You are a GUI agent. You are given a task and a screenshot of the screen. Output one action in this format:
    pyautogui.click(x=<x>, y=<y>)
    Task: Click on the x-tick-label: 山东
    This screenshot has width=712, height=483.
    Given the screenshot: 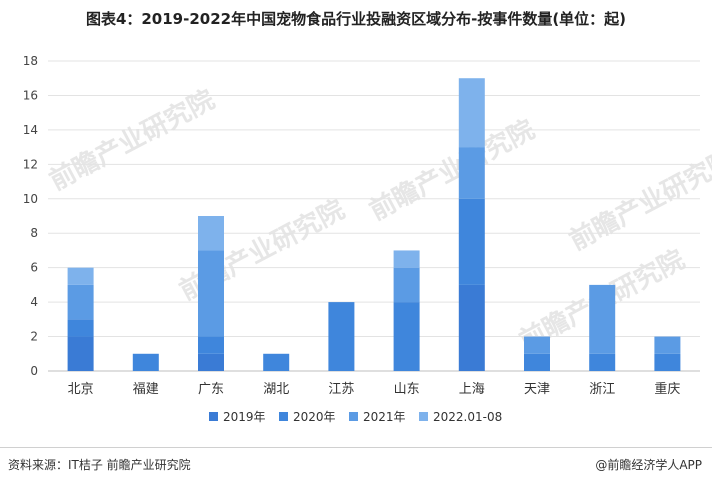 What is the action you would take?
    pyautogui.click(x=407, y=389)
    